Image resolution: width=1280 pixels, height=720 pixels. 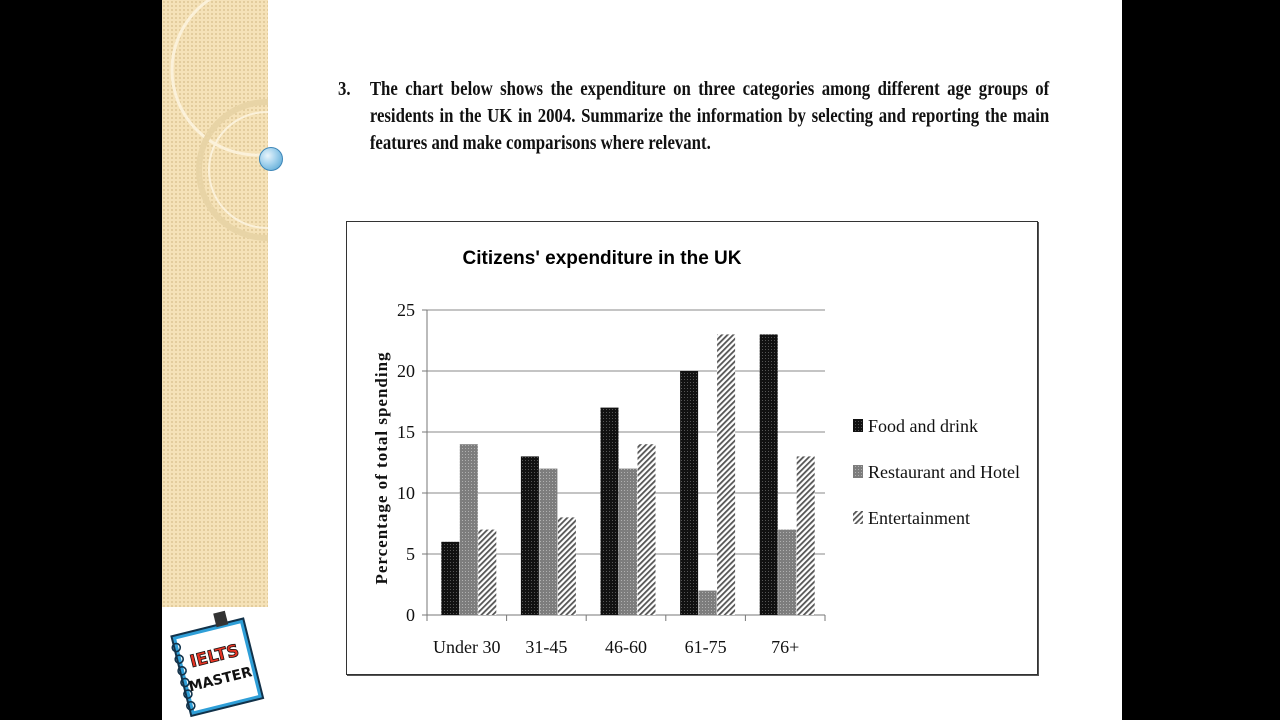 What do you see at coordinates (602, 258) in the screenshot?
I see `chart-title: Citizens' expenditure in the UK` at bounding box center [602, 258].